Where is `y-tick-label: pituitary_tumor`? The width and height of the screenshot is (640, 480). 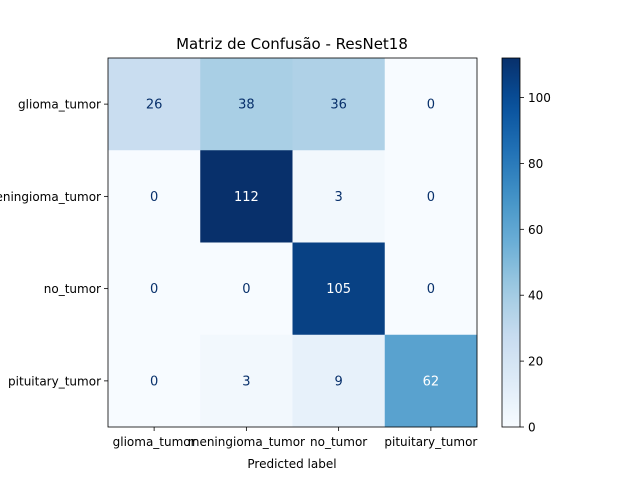
y-tick-label: pituitary_tumor is located at coordinates (54, 381).